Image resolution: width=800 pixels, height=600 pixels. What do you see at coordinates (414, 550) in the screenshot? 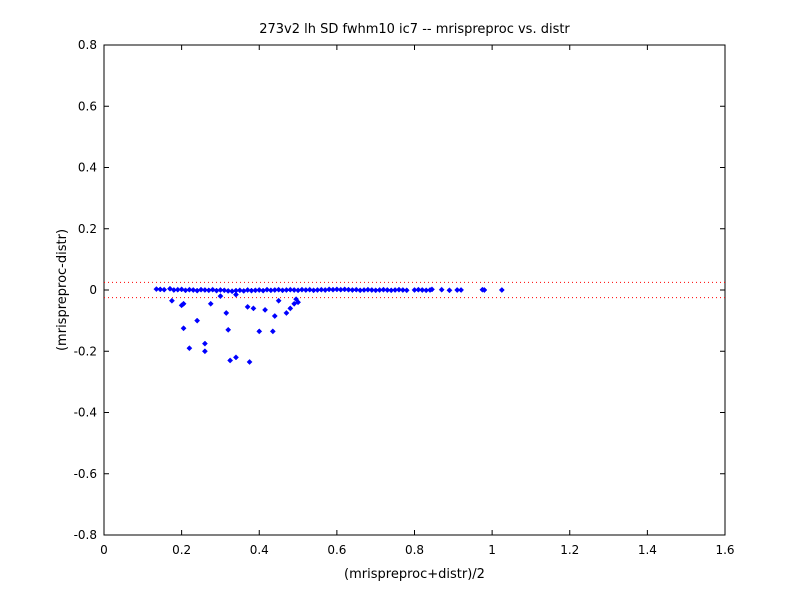
I see `x-tick-label: 0.8` at bounding box center [414, 550].